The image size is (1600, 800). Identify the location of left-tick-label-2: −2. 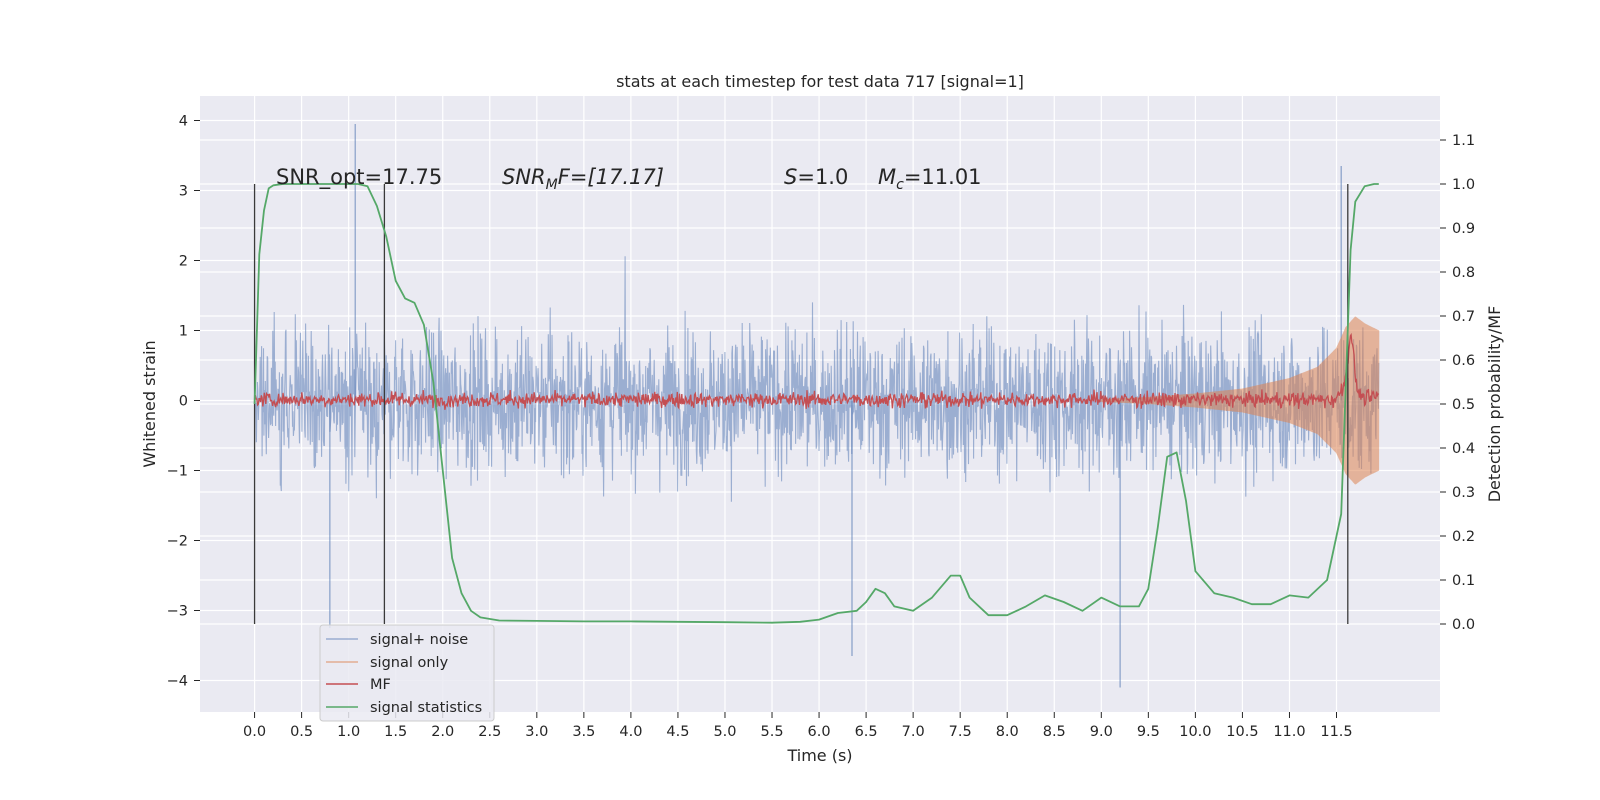
(177, 542).